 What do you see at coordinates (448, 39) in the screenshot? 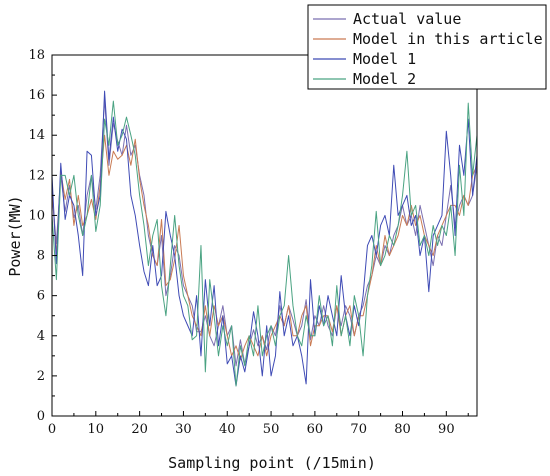
I see `legend-label: Model in this article` at bounding box center [448, 39].